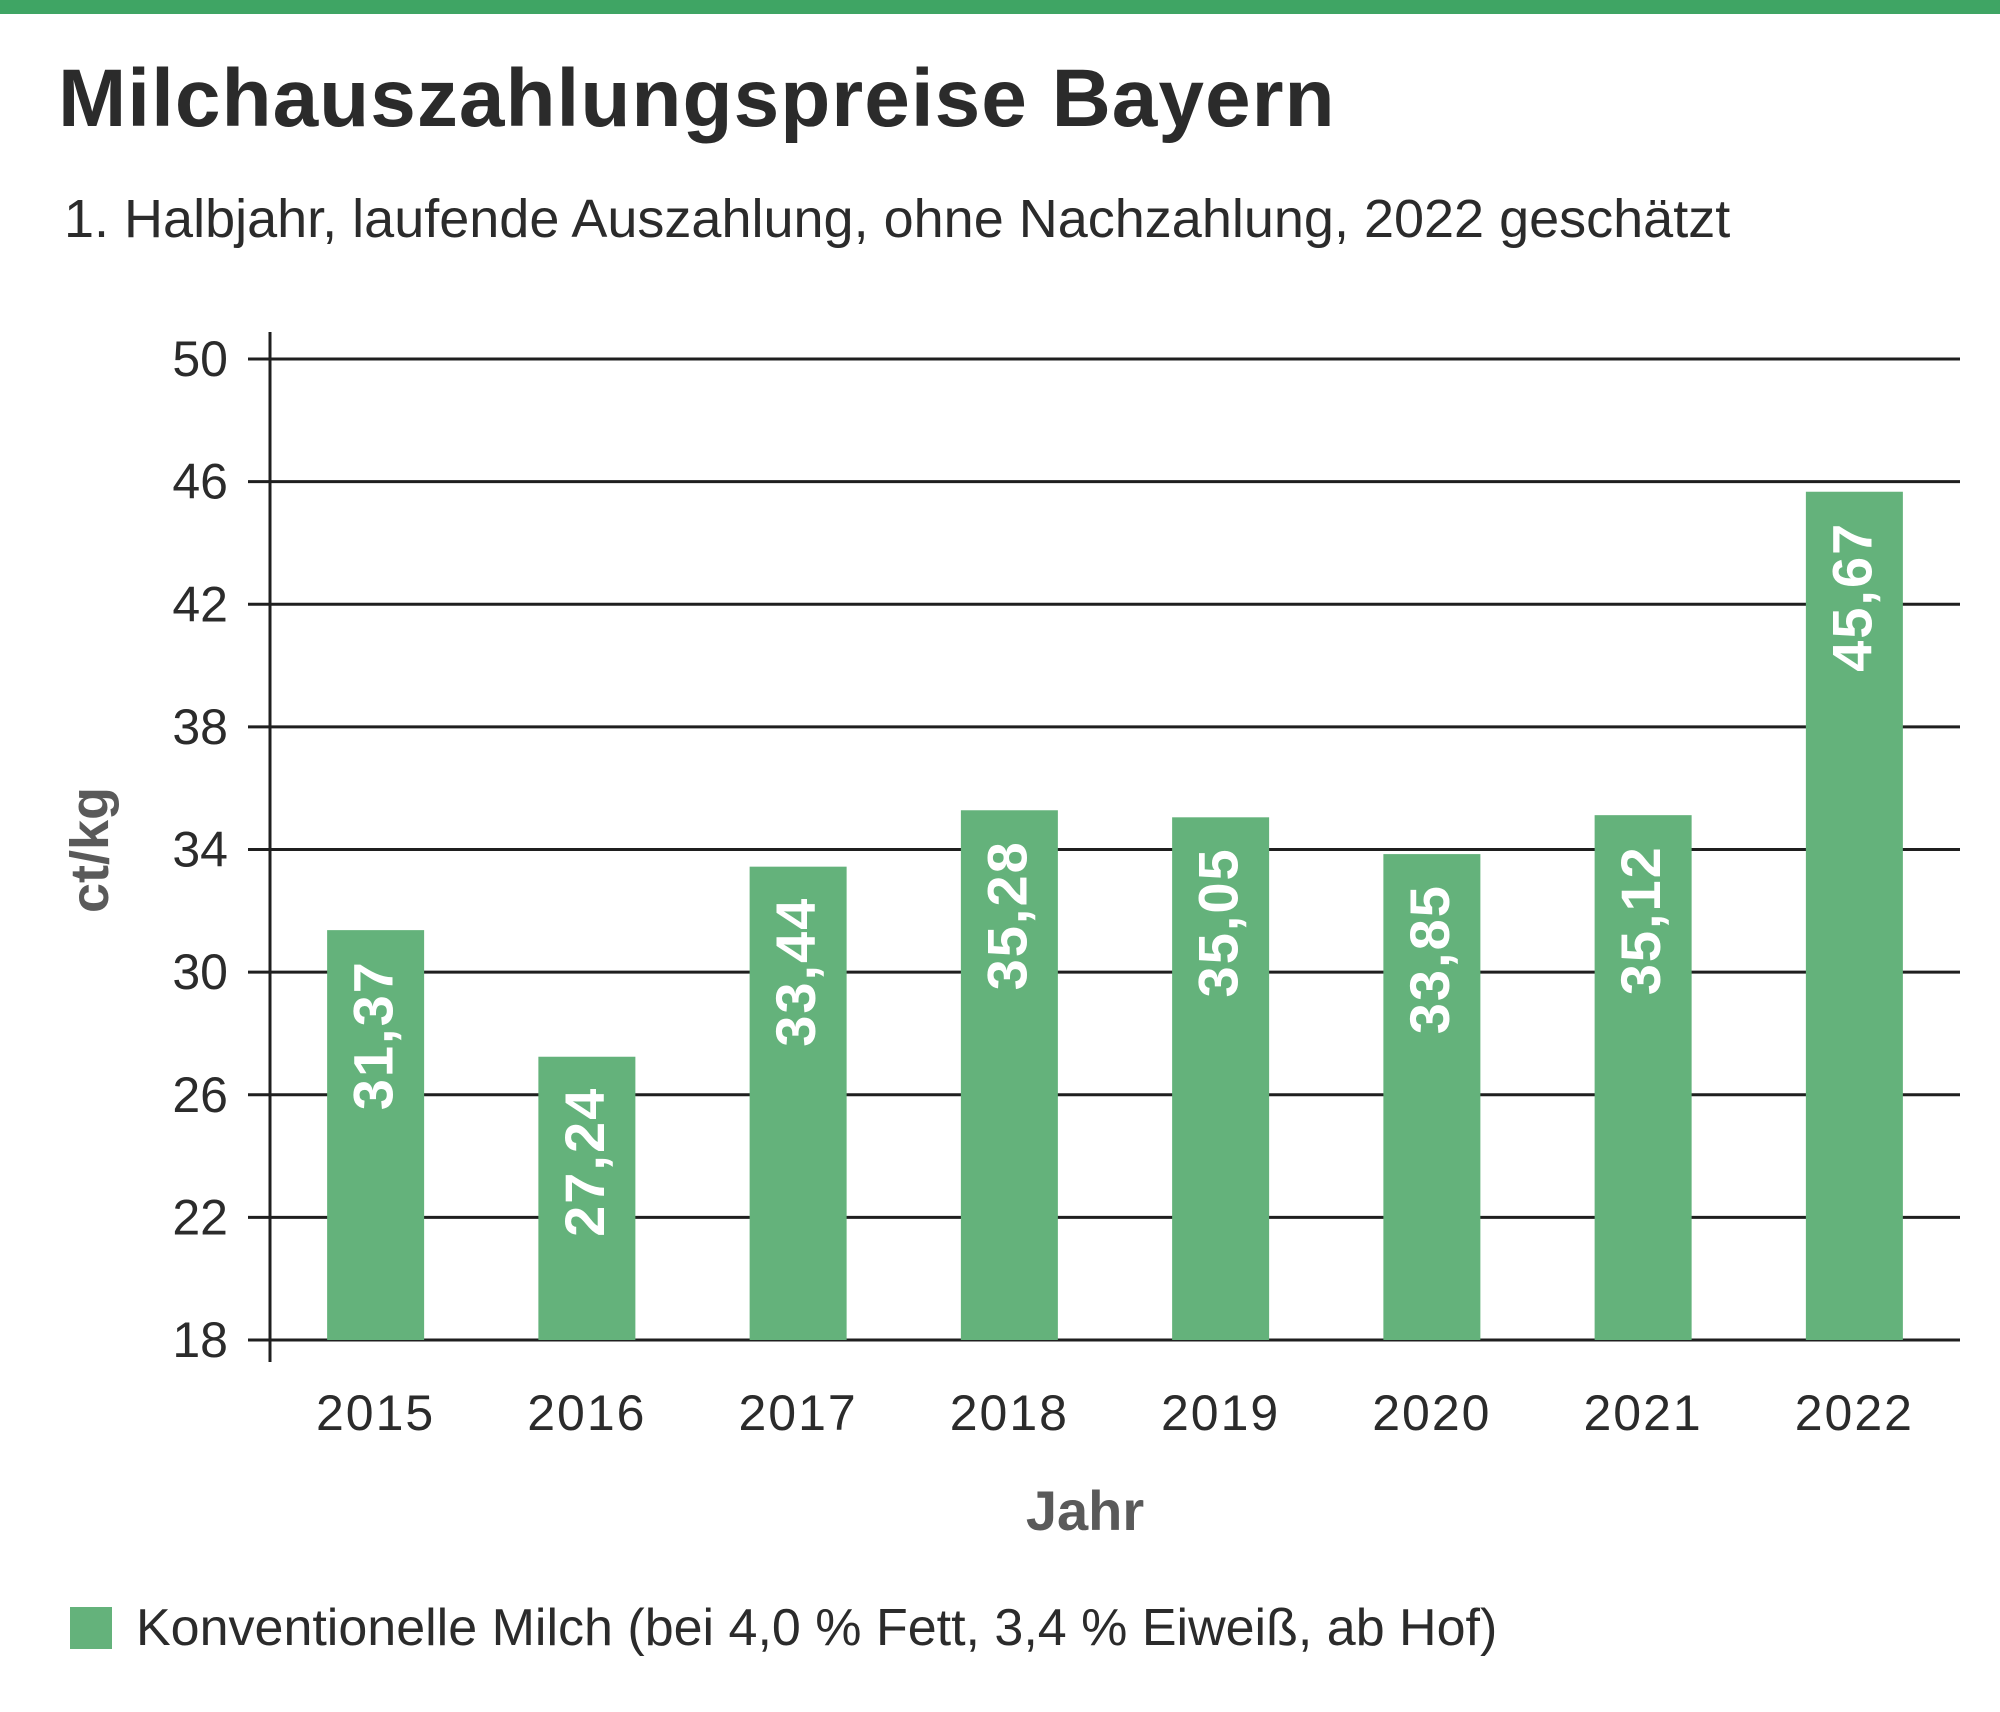 Image resolution: width=2000 pixels, height=1712 pixels. What do you see at coordinates (373, 1035) in the screenshot?
I see `bar-value-label: 31,37` at bounding box center [373, 1035].